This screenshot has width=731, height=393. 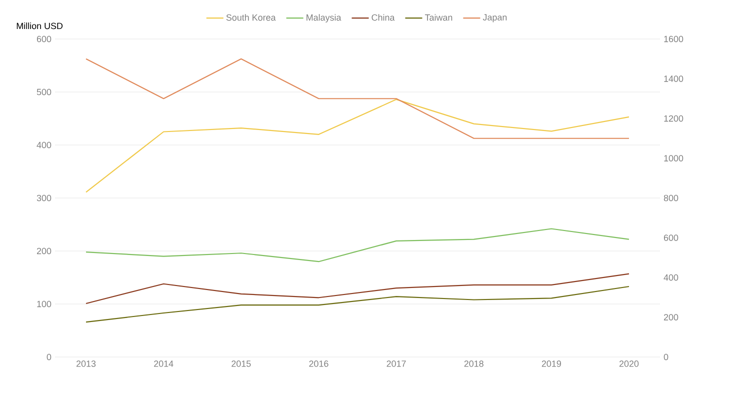 I want to click on y-tick-label: 600, so click(x=44, y=39).